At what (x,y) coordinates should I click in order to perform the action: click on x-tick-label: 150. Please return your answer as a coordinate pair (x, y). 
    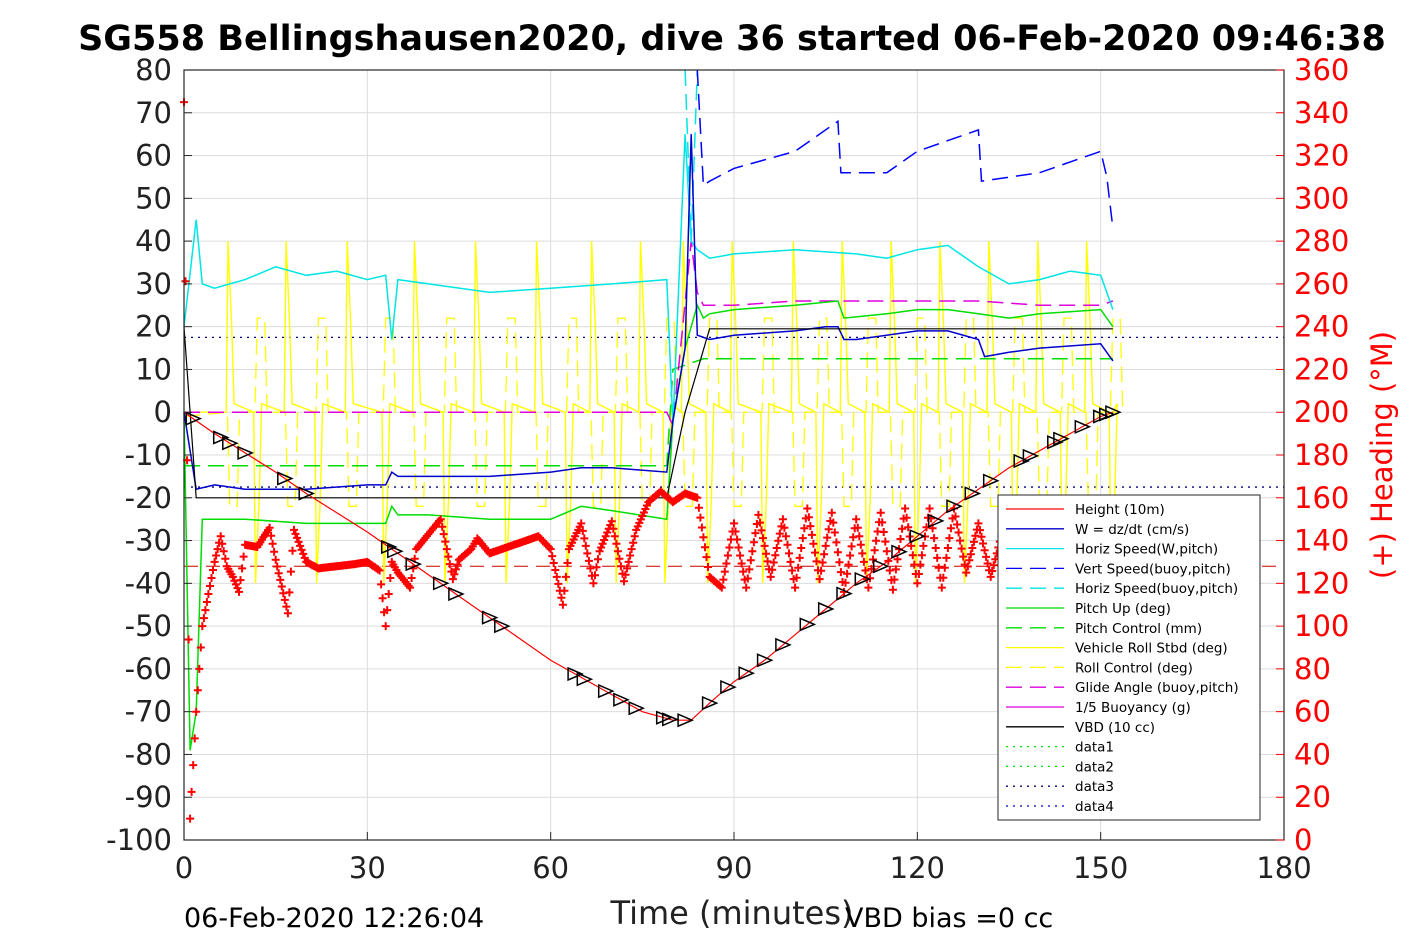
    Looking at the image, I should click on (1100, 868).